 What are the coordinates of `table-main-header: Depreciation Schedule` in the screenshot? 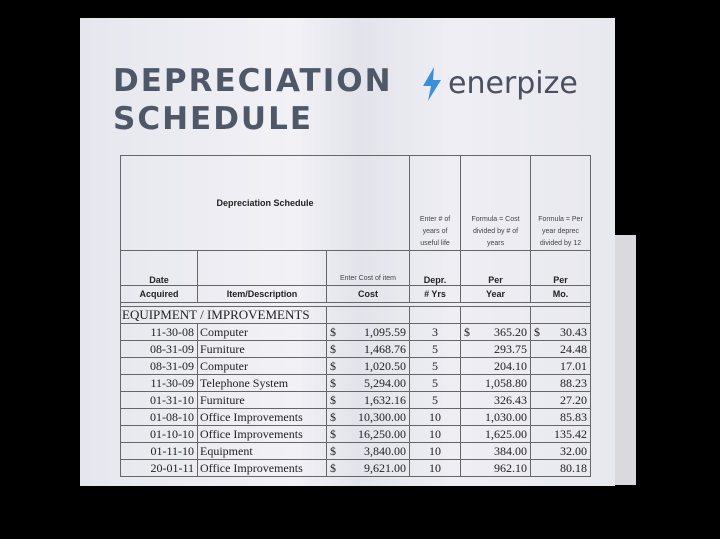 It's located at (265, 203).